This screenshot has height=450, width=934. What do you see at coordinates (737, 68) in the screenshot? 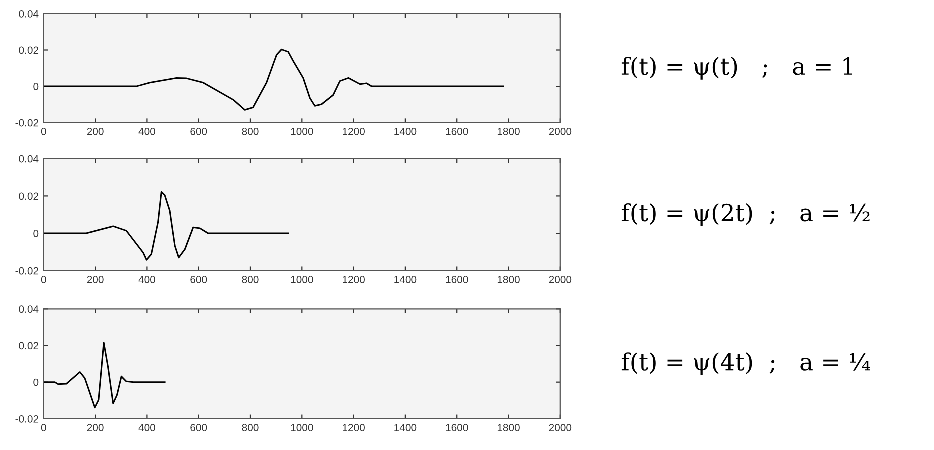
I see `text: f(t) = ψ(t) ; a = 1` at bounding box center [737, 68].